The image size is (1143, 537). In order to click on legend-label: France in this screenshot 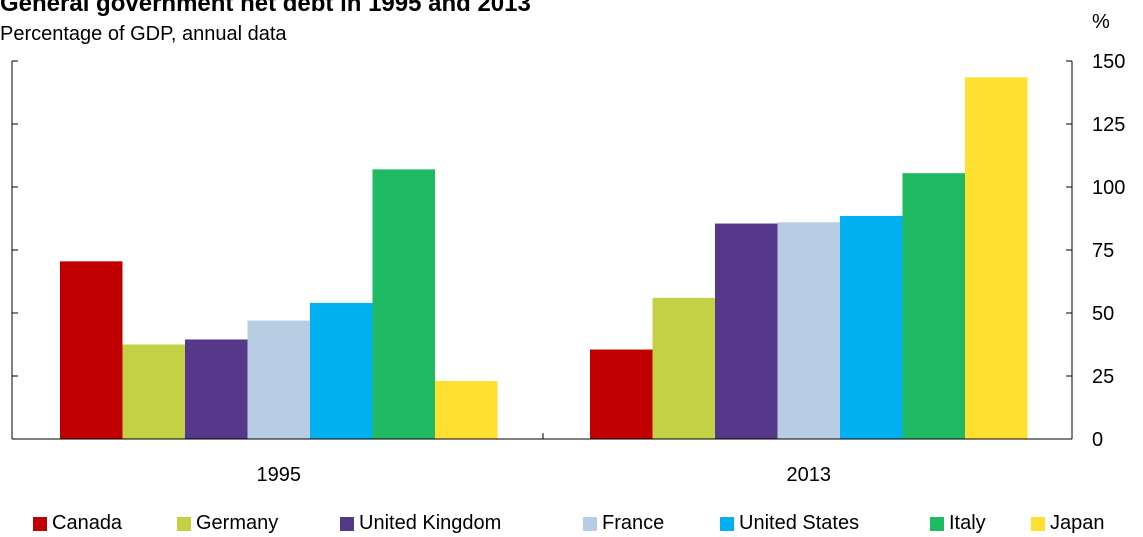, I will do `click(633, 523)`.